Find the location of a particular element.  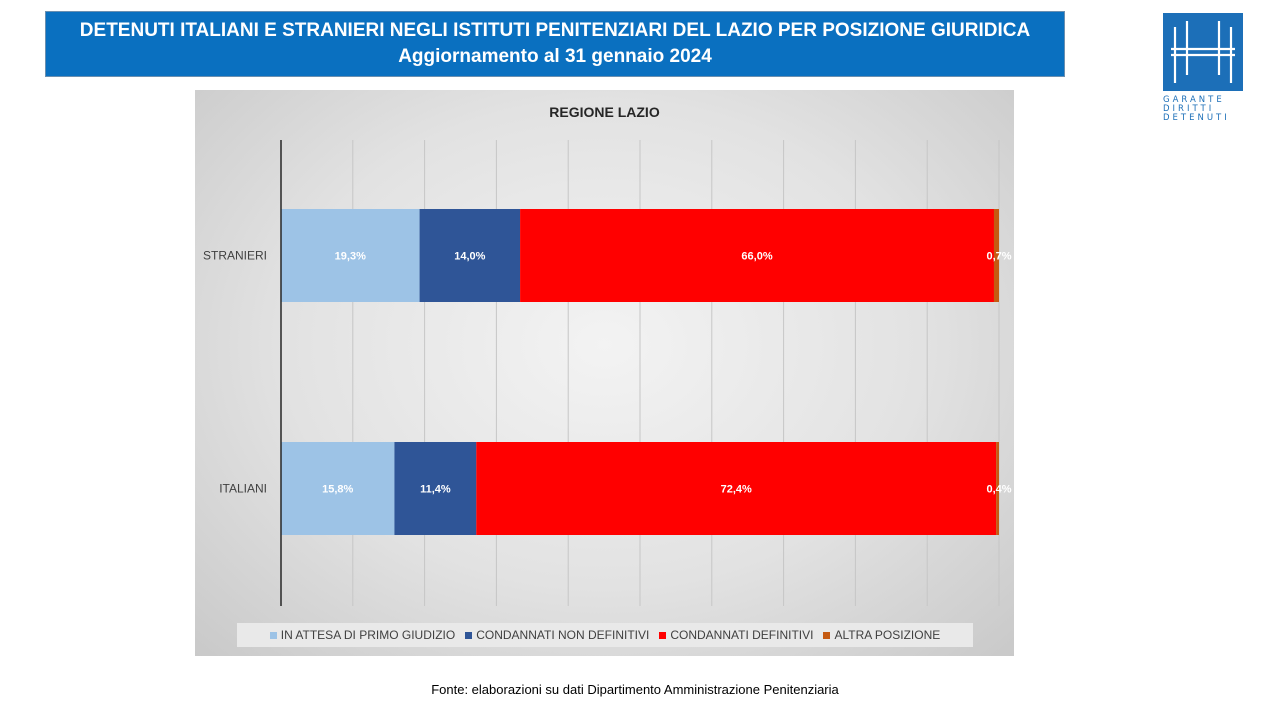

legend-label: CONDANNATI NON DEFINITIVI is located at coordinates (563, 635).